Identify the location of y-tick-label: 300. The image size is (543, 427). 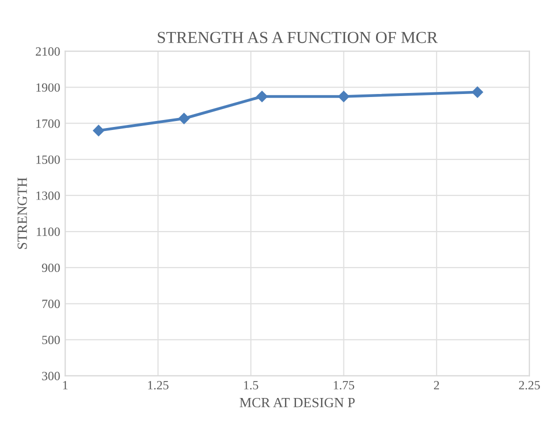
(51, 376).